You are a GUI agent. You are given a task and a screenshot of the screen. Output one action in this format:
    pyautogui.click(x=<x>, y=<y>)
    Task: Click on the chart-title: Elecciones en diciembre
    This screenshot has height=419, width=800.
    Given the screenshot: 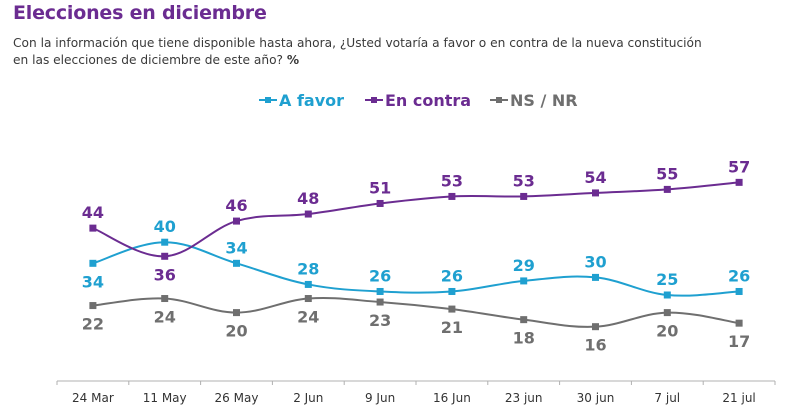 What is the action you would take?
    pyautogui.click(x=140, y=13)
    